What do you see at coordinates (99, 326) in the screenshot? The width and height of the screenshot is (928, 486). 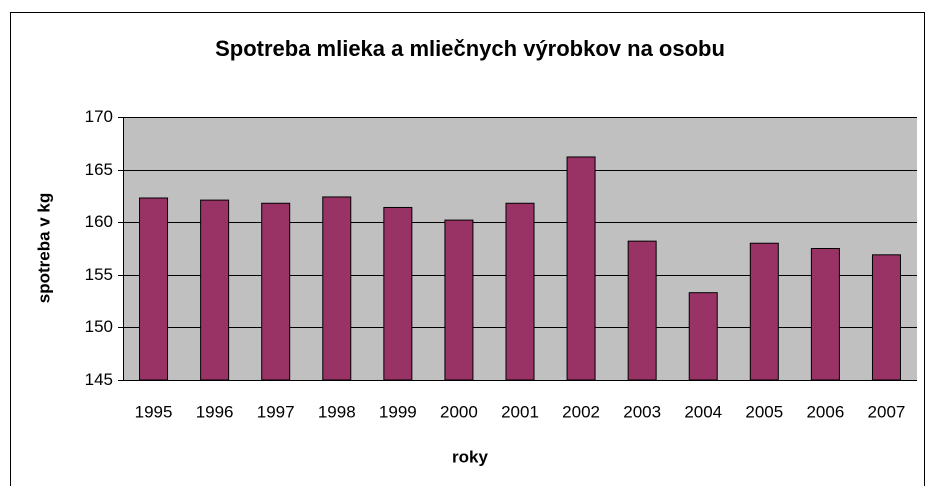 I see `y-tick-label: 150` at bounding box center [99, 326].